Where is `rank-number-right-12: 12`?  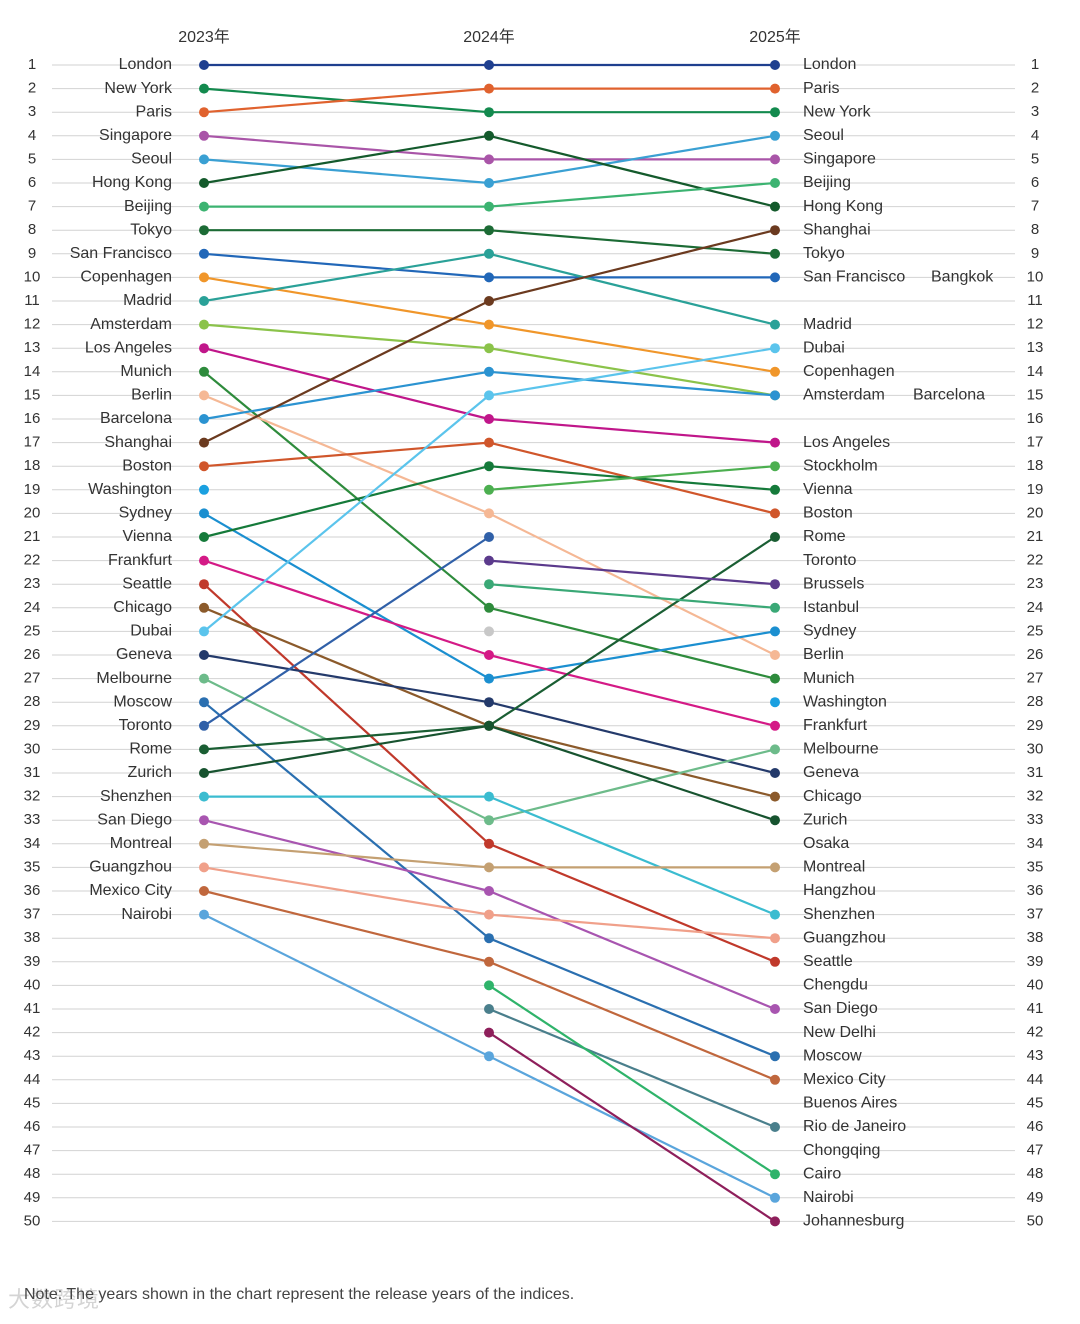 rank-number-right-12: 12 is located at coordinates (1035, 324).